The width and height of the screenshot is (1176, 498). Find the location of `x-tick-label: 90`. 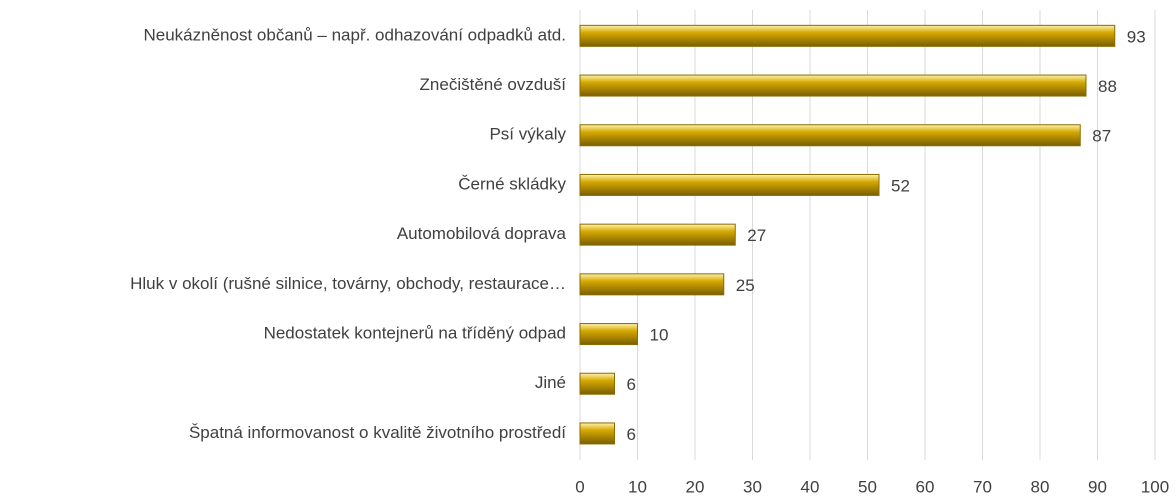

x-tick-label: 90 is located at coordinates (1097, 486).